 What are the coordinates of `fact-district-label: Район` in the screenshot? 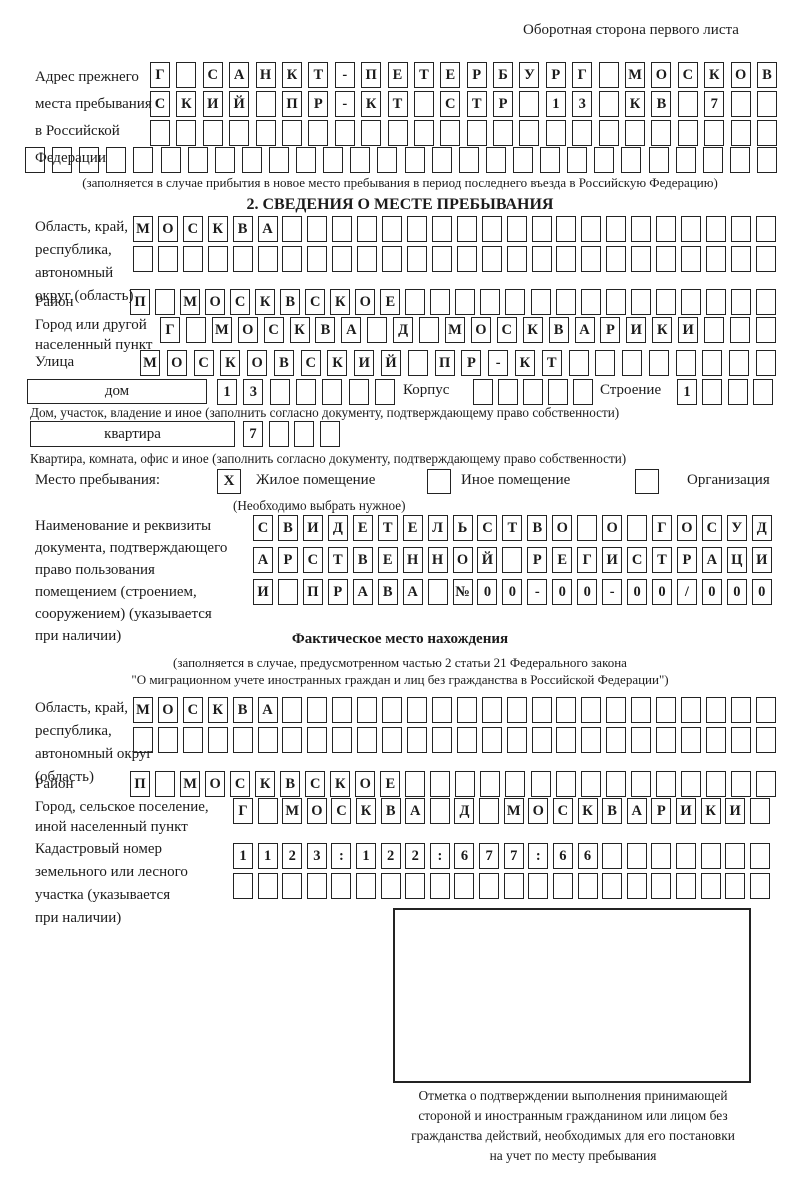 It's located at (54, 784).